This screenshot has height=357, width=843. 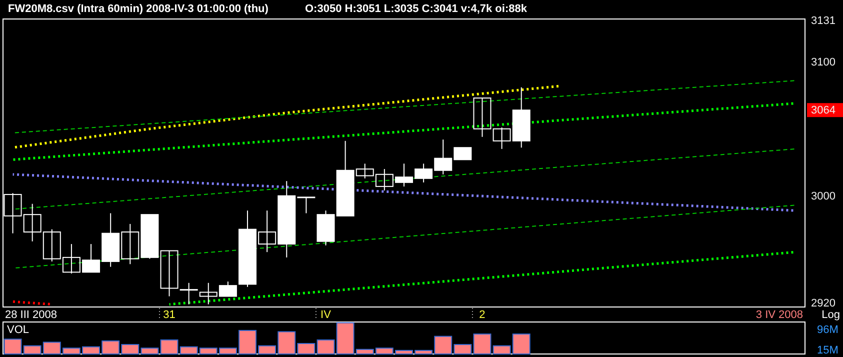 What do you see at coordinates (823, 110) in the screenshot?
I see `y-tick-label: 3064` at bounding box center [823, 110].